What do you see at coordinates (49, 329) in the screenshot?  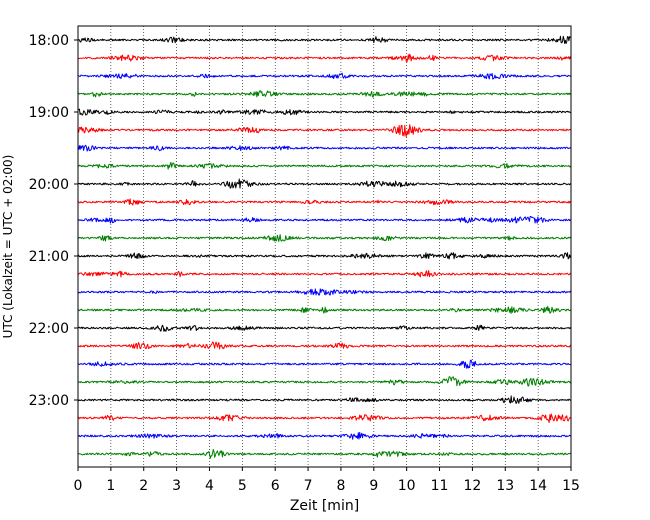 I see `y-tick-label: 22:00` at bounding box center [49, 329].